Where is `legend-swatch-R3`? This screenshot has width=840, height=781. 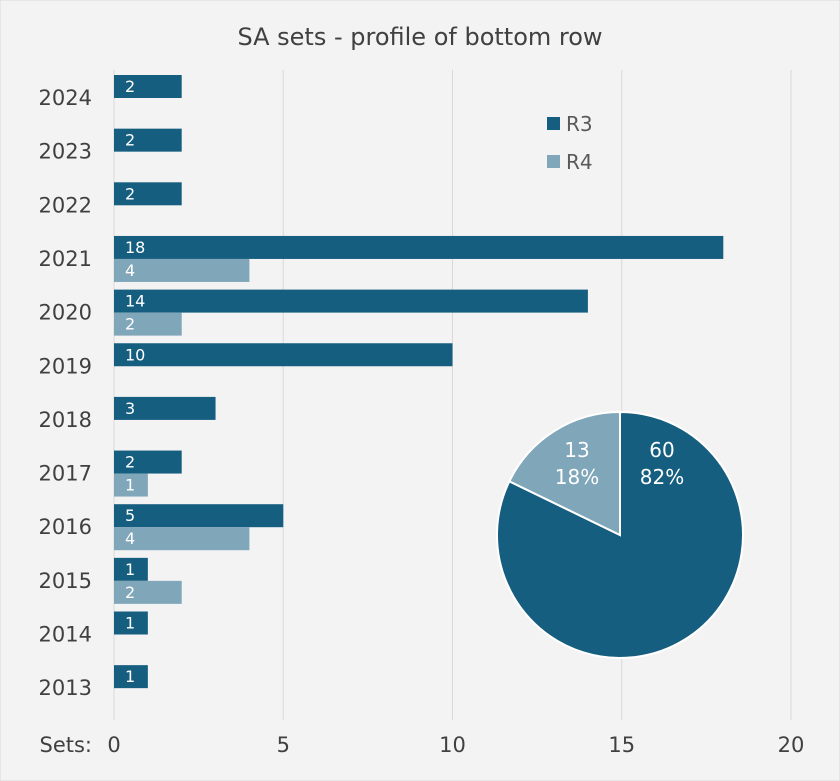
legend-swatch-R3 is located at coordinates (553, 123).